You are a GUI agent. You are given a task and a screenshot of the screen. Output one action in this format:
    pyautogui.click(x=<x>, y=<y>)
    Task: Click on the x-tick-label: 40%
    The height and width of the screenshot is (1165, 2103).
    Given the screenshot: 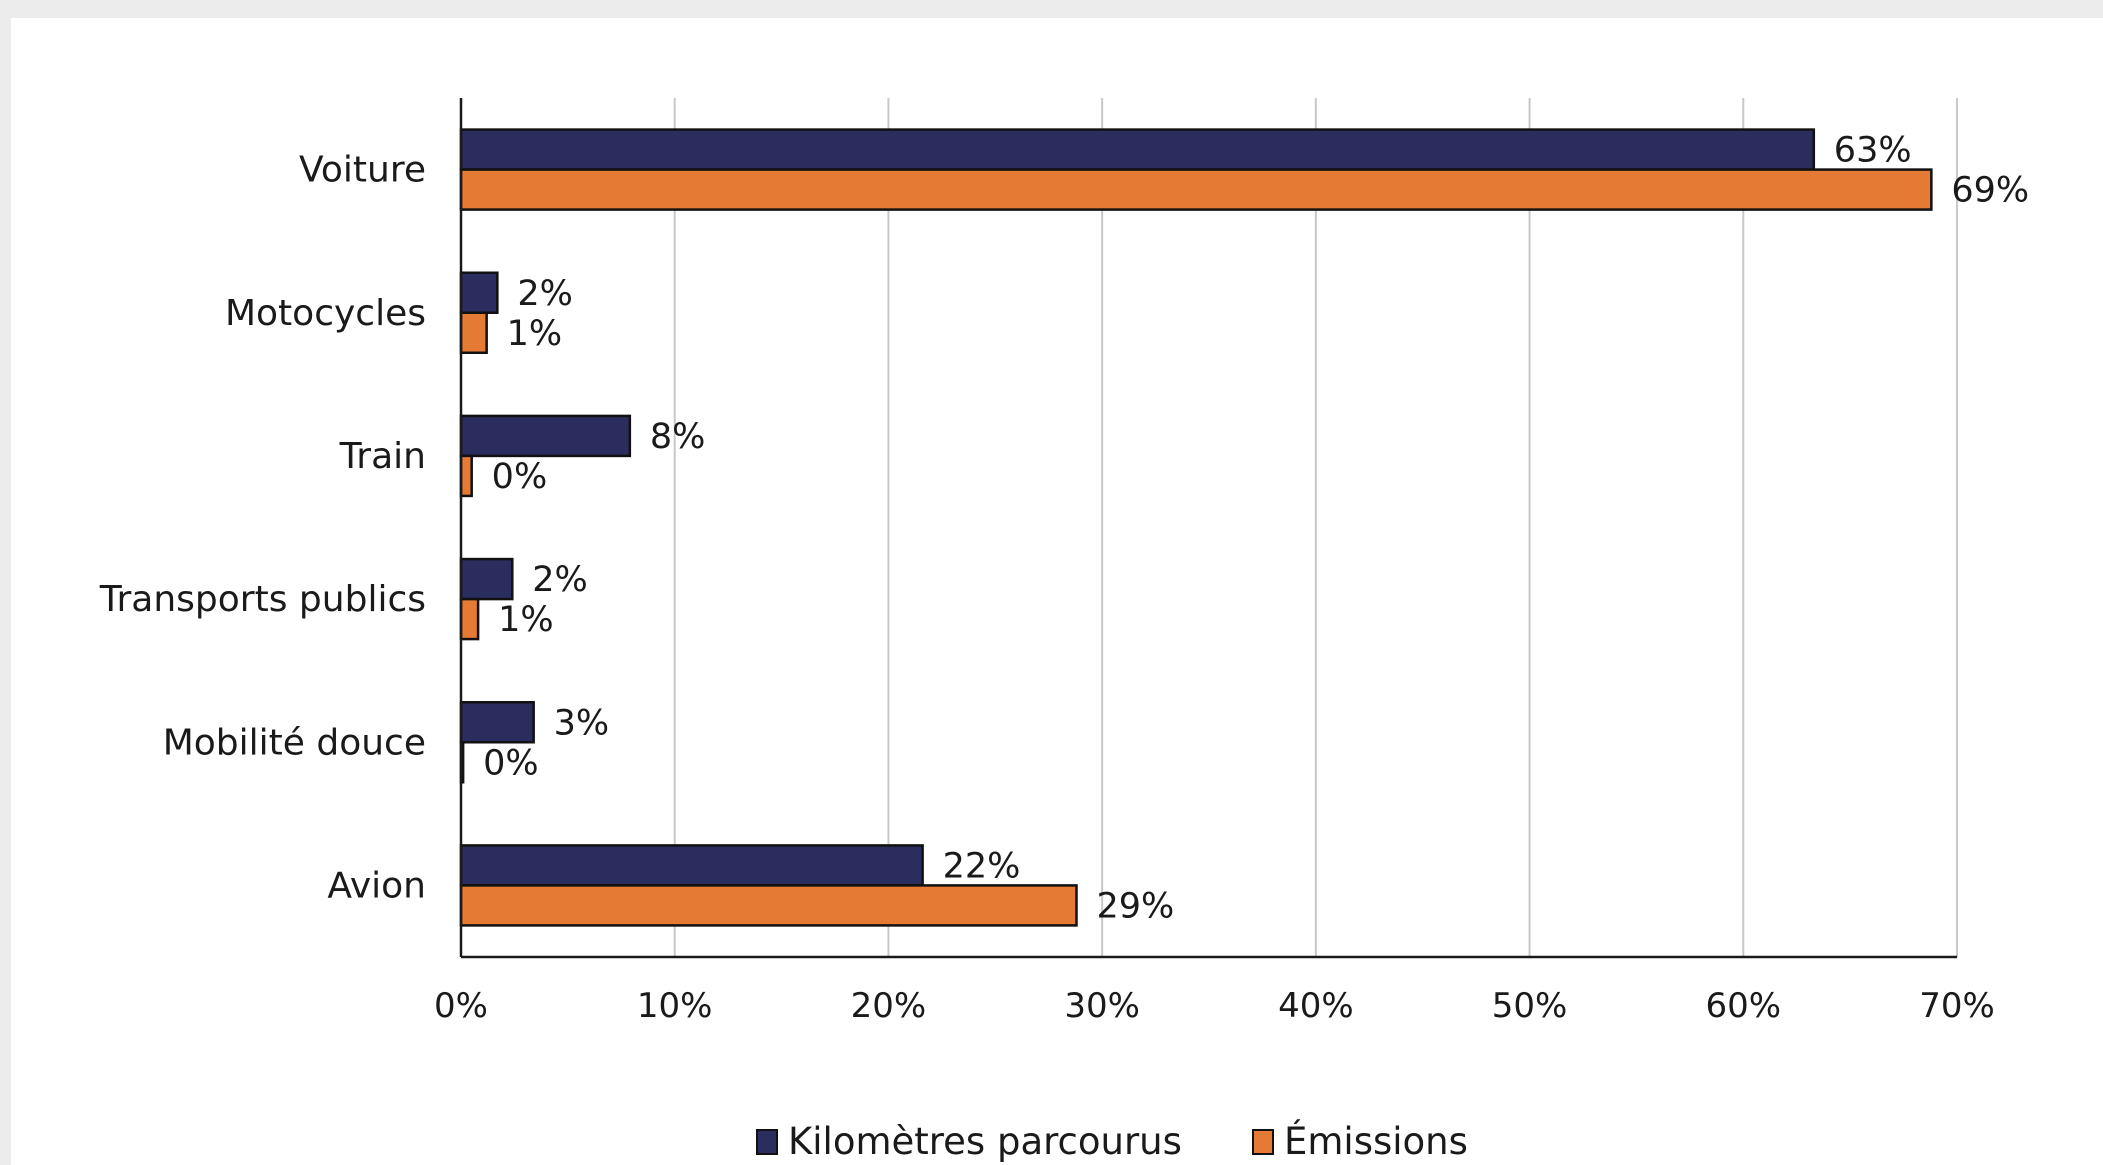 What is the action you would take?
    pyautogui.click(x=1316, y=1006)
    